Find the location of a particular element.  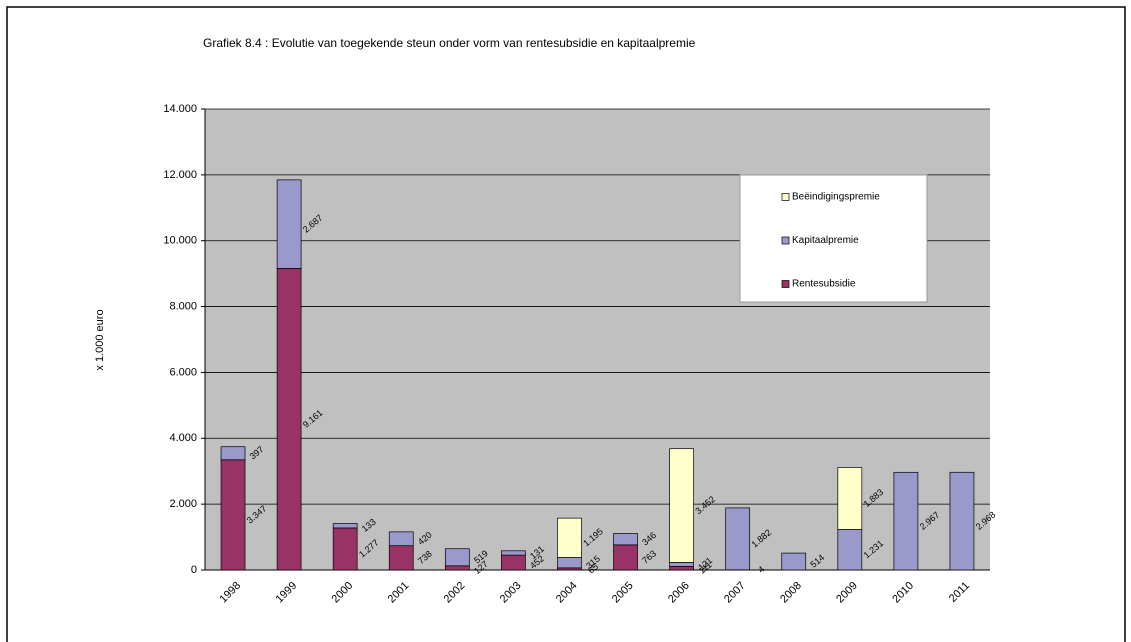

legend-label: Kapitaalpremie is located at coordinates (825, 240).